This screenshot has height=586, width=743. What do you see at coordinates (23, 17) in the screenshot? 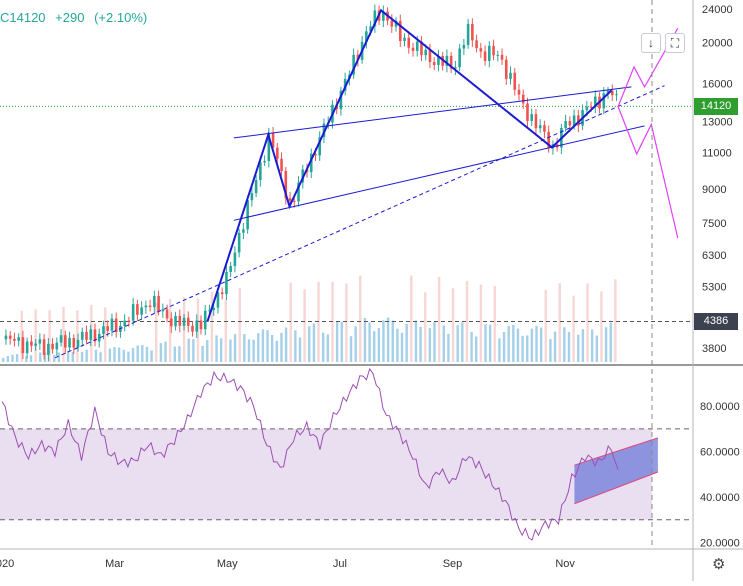
I see `symbol-label: C14120` at bounding box center [23, 17].